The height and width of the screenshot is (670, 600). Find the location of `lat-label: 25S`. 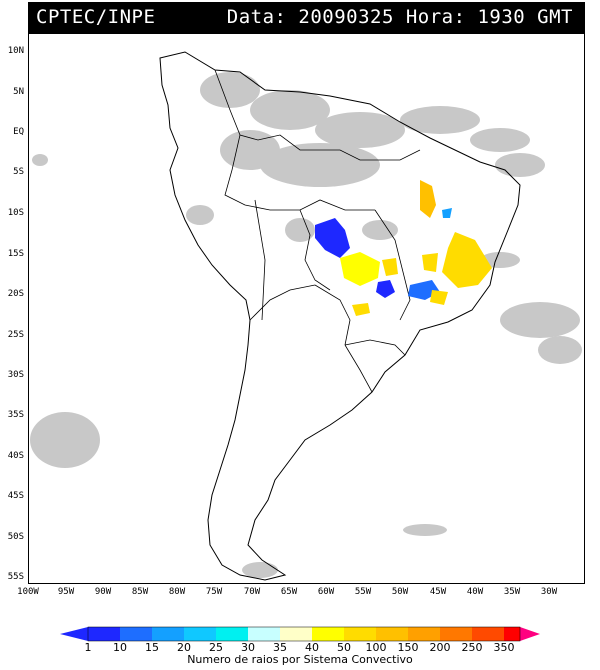

lat-label: 25S is located at coordinates (15, 335).